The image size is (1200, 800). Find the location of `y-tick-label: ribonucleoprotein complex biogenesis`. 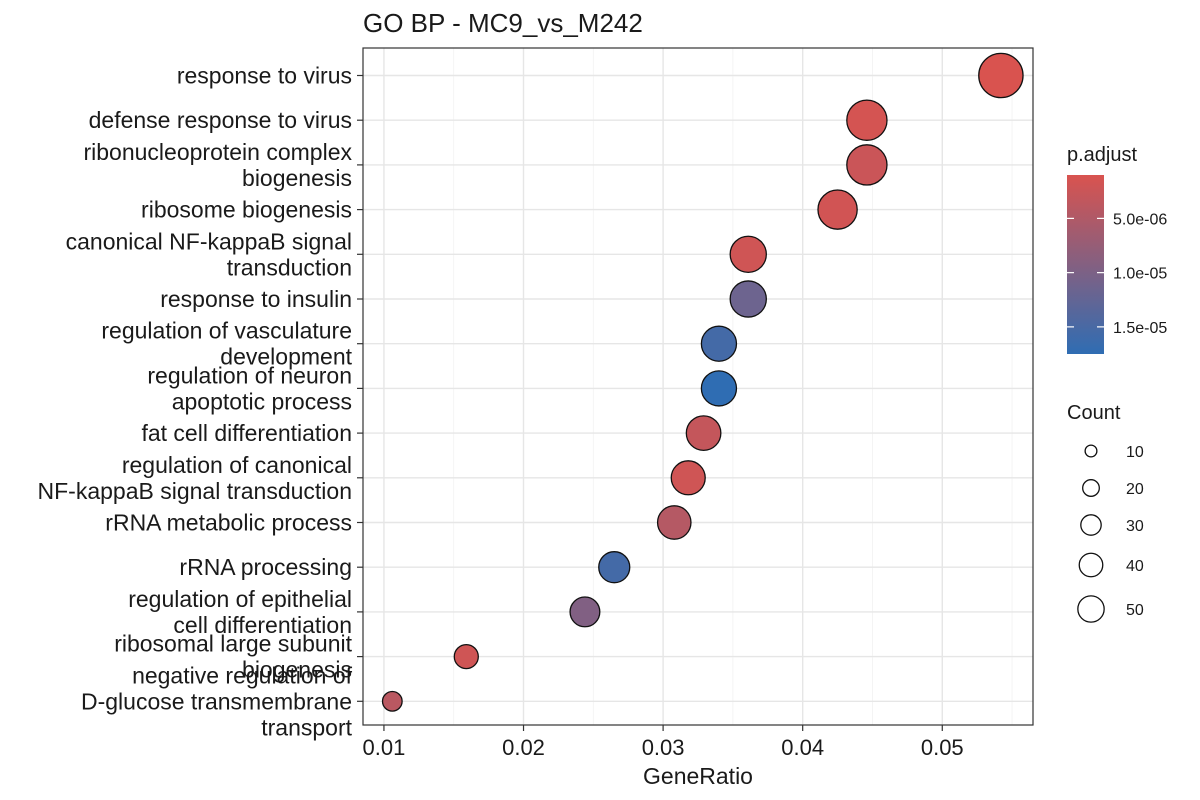

y-tick-label: ribonucleoprotein complex biogenesis is located at coordinates (218, 165).